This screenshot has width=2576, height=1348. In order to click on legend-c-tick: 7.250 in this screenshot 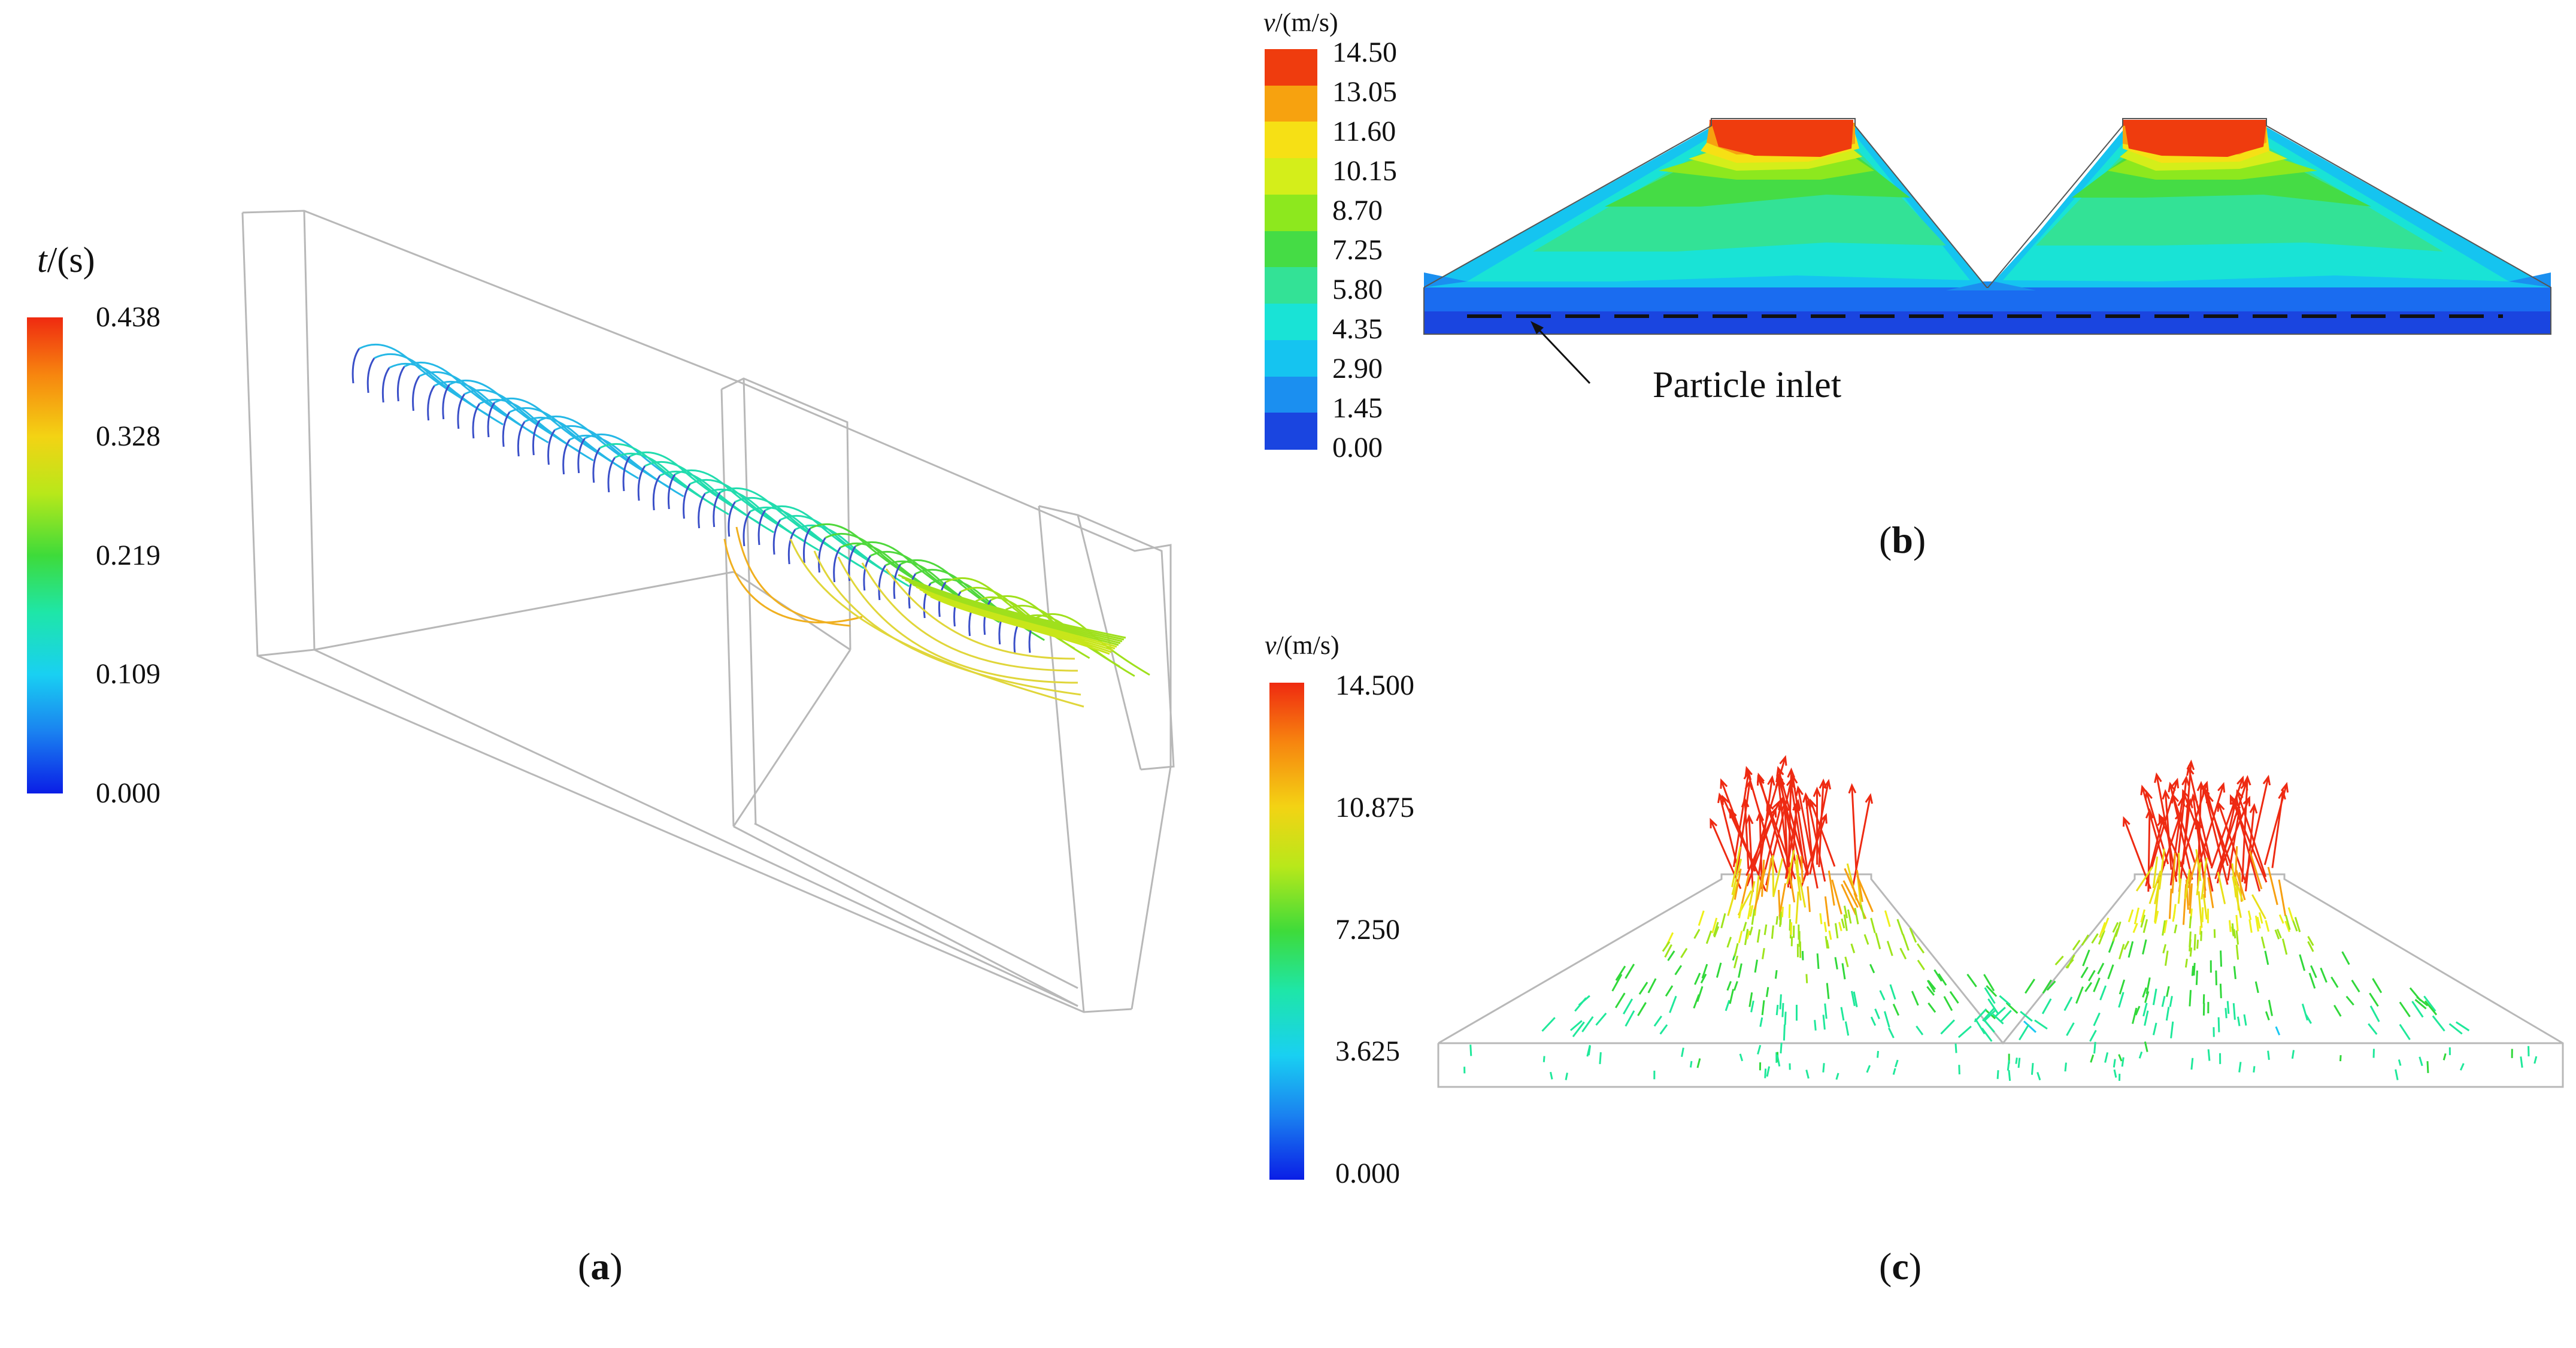, I will do `click(1367, 929)`.